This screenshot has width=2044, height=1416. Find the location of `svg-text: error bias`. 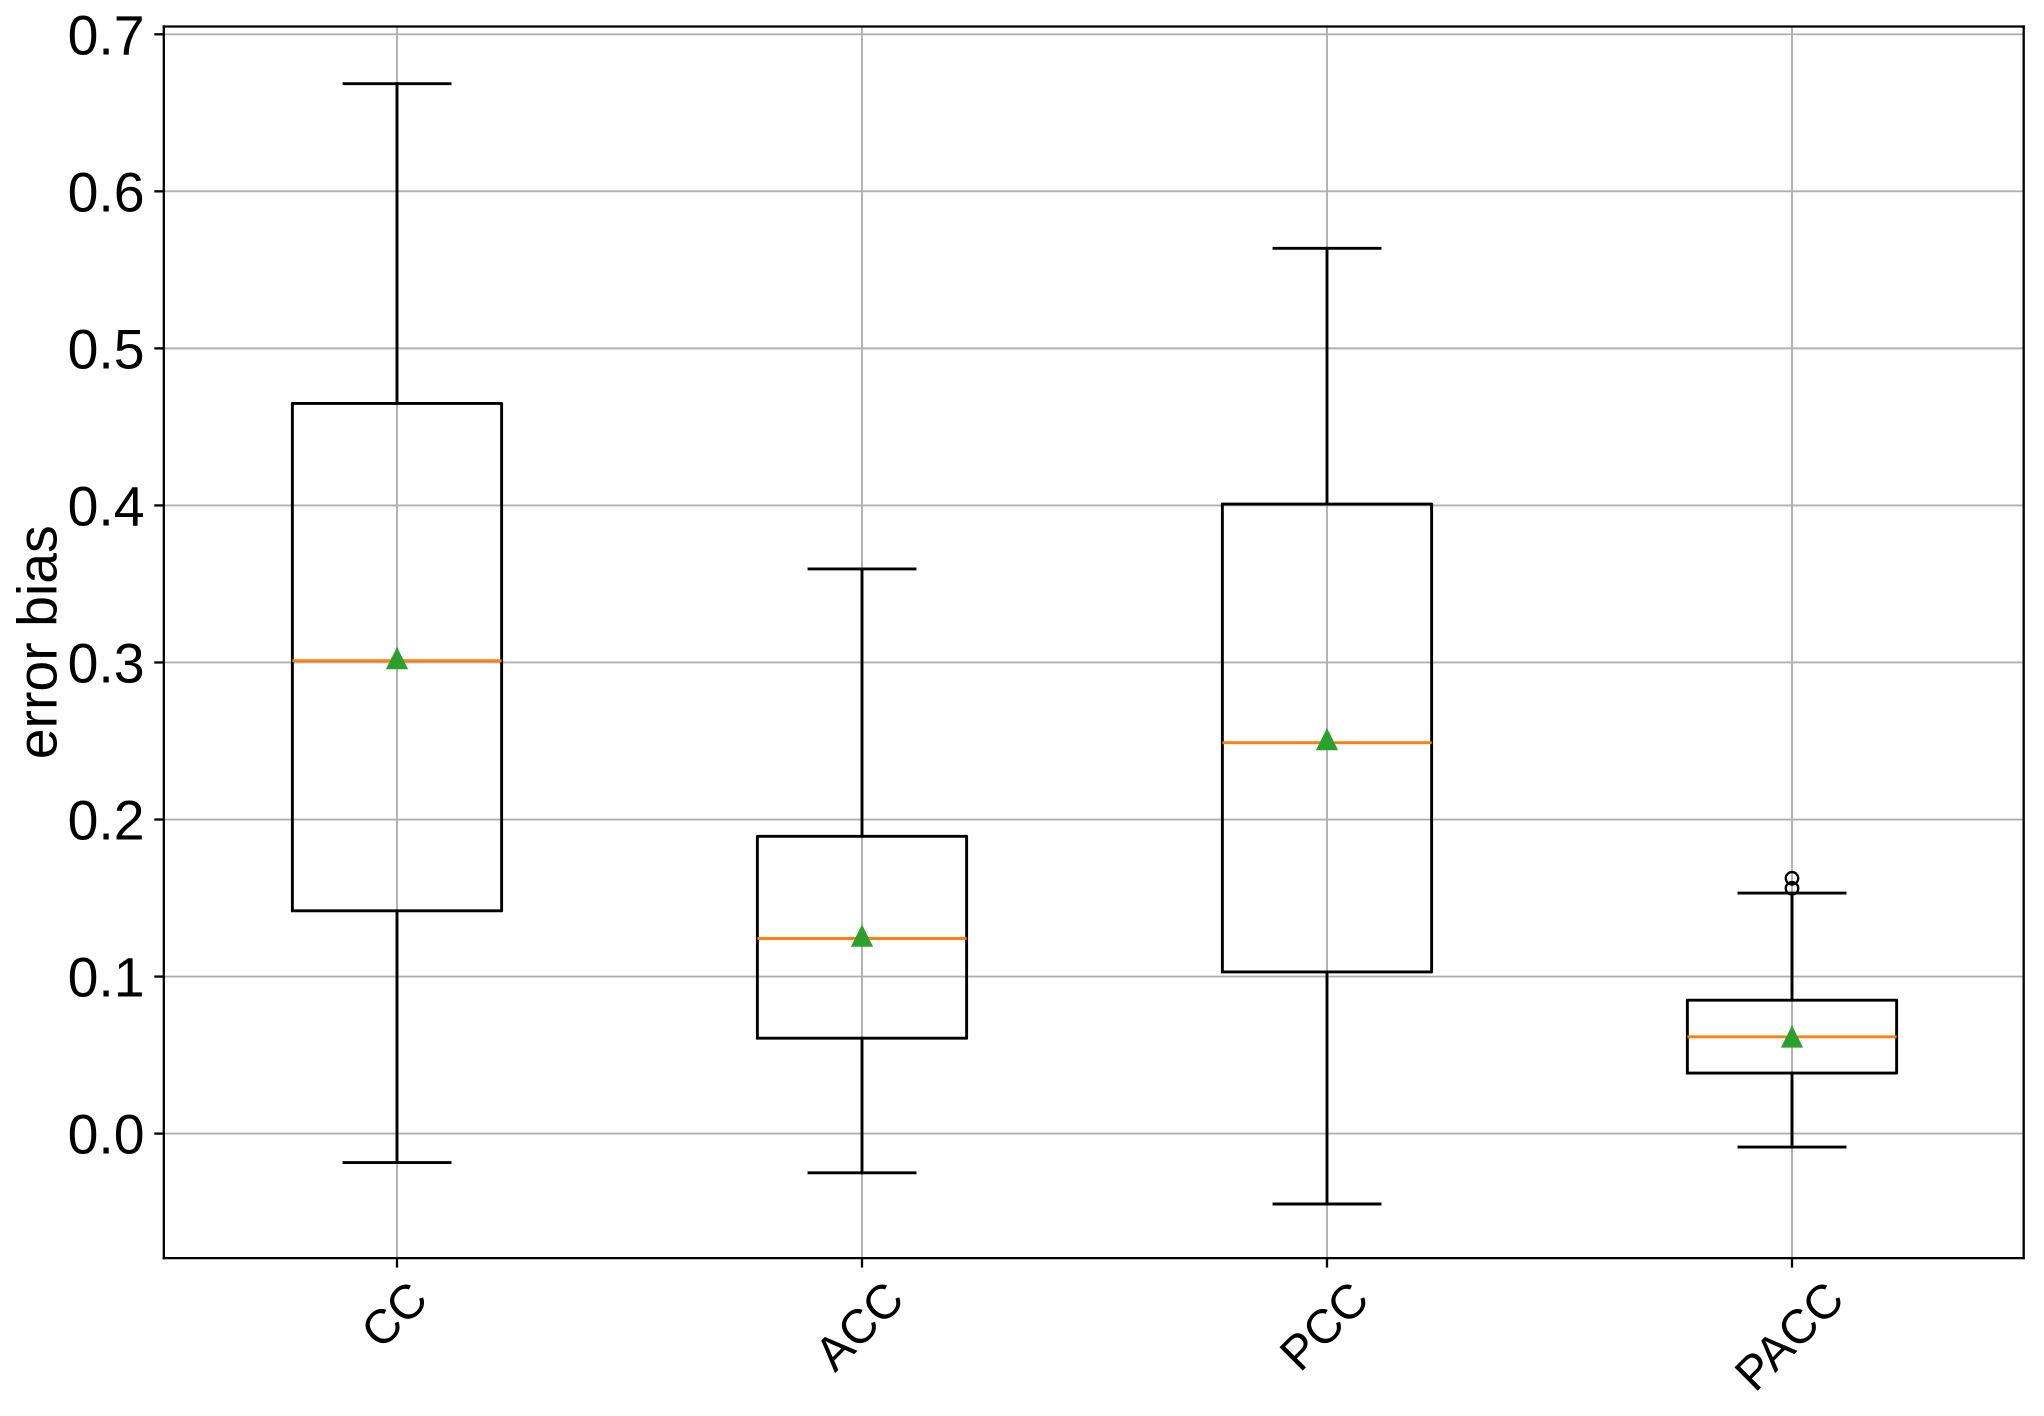

svg-text: error bias is located at coordinates (37, 642).